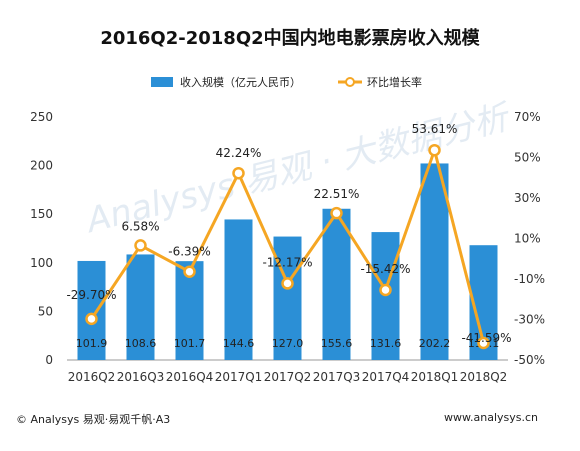 This screenshot has width=580, height=451. What do you see at coordinates (435, 343) in the screenshot?
I see `bar-data-label: 202.2` at bounding box center [435, 343].